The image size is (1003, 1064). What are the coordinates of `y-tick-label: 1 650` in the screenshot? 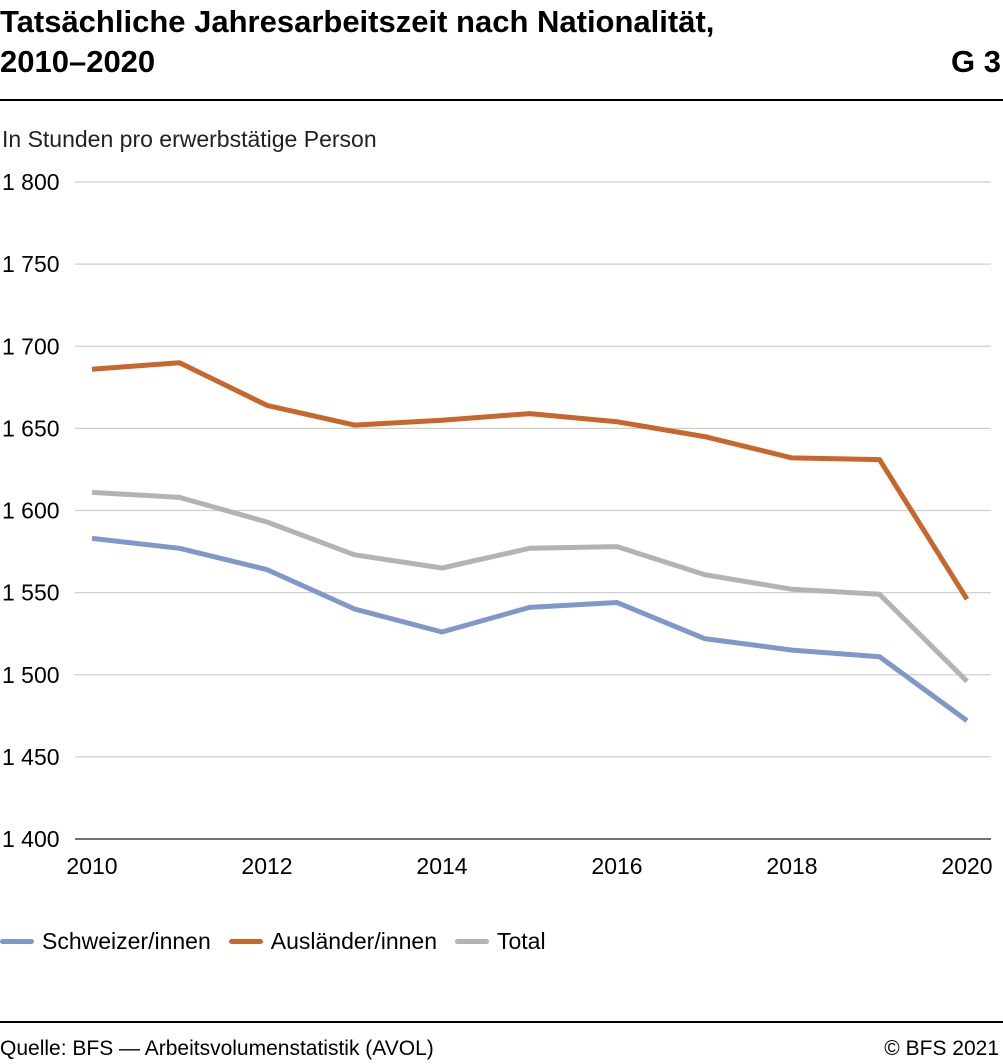 It's located at (31, 428).